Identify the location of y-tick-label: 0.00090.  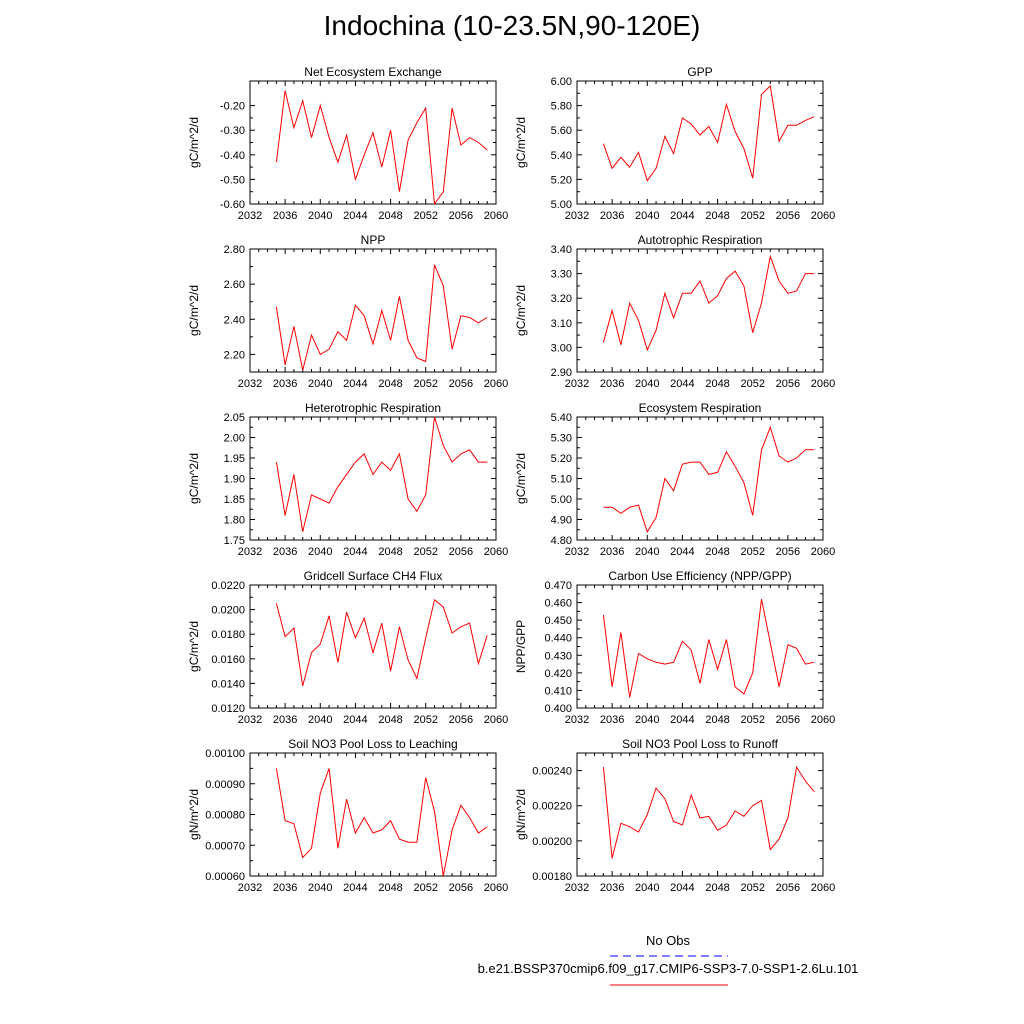
(225, 785).